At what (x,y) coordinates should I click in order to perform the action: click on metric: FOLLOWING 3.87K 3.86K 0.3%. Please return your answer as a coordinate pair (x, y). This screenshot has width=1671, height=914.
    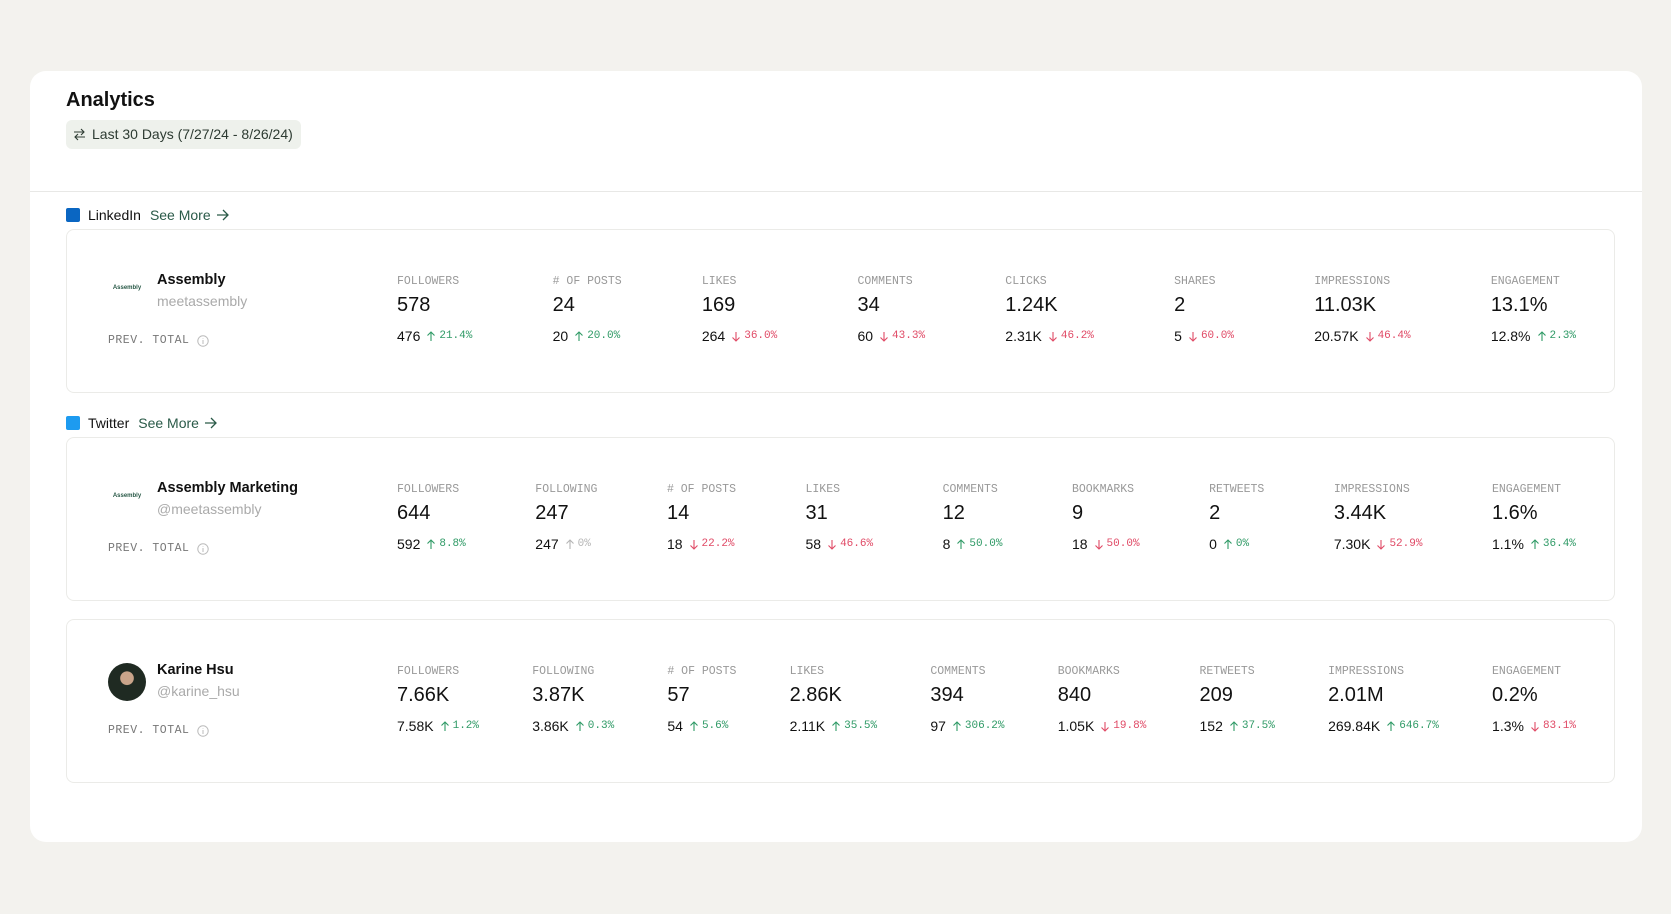
    Looking at the image, I should click on (573, 699).